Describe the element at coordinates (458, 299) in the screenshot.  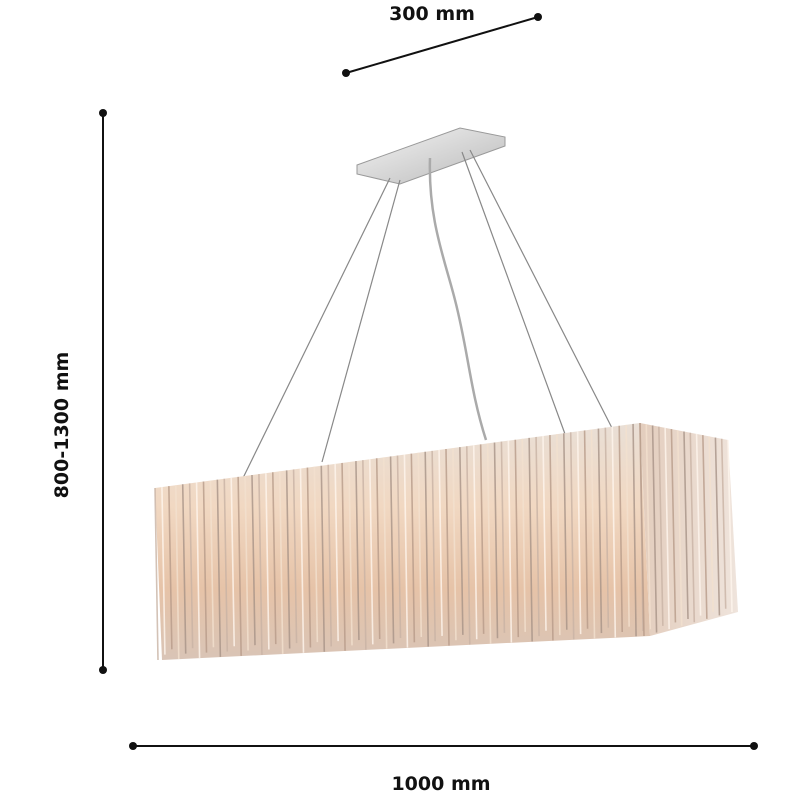
I see `power-cable` at that location.